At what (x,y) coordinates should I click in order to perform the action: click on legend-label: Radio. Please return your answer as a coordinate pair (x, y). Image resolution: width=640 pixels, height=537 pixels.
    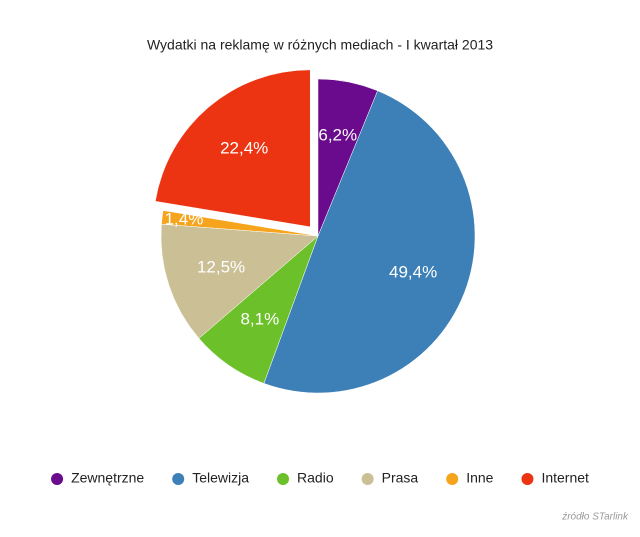
    Looking at the image, I should click on (315, 478).